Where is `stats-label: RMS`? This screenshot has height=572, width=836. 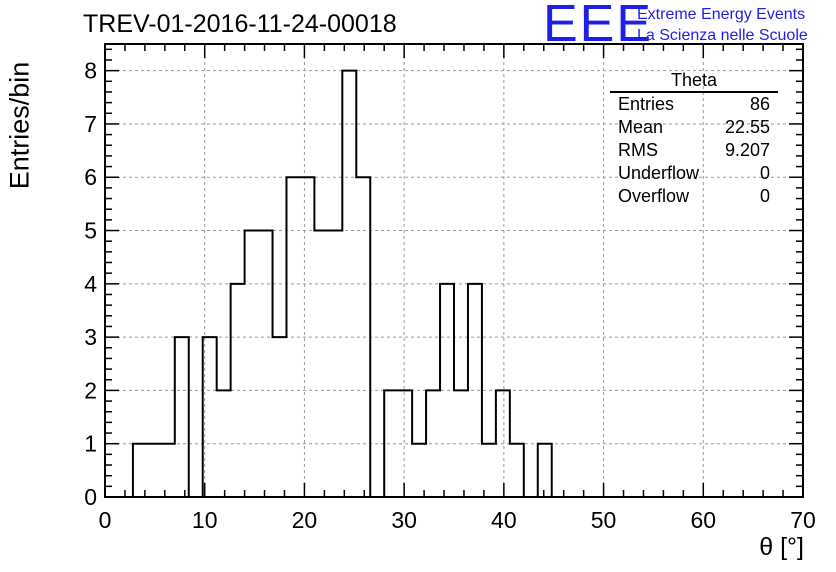 stats-label: RMS is located at coordinates (638, 150).